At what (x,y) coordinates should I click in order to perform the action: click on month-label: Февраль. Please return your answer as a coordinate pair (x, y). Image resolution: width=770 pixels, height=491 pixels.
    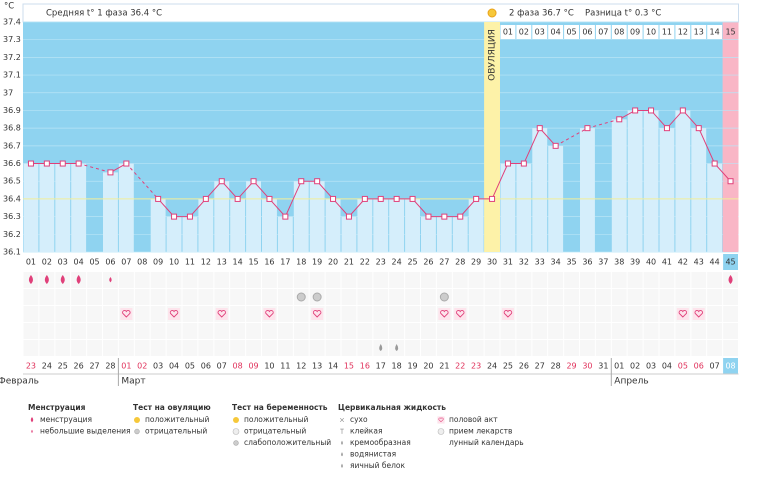
    Looking at the image, I should click on (19, 382).